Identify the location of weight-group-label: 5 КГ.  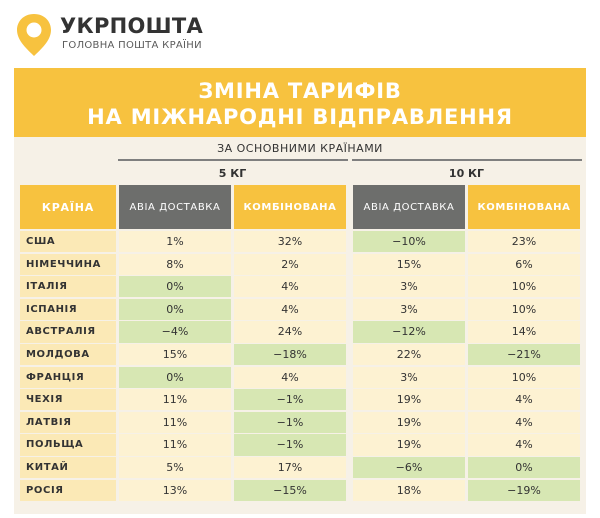
(232, 173).